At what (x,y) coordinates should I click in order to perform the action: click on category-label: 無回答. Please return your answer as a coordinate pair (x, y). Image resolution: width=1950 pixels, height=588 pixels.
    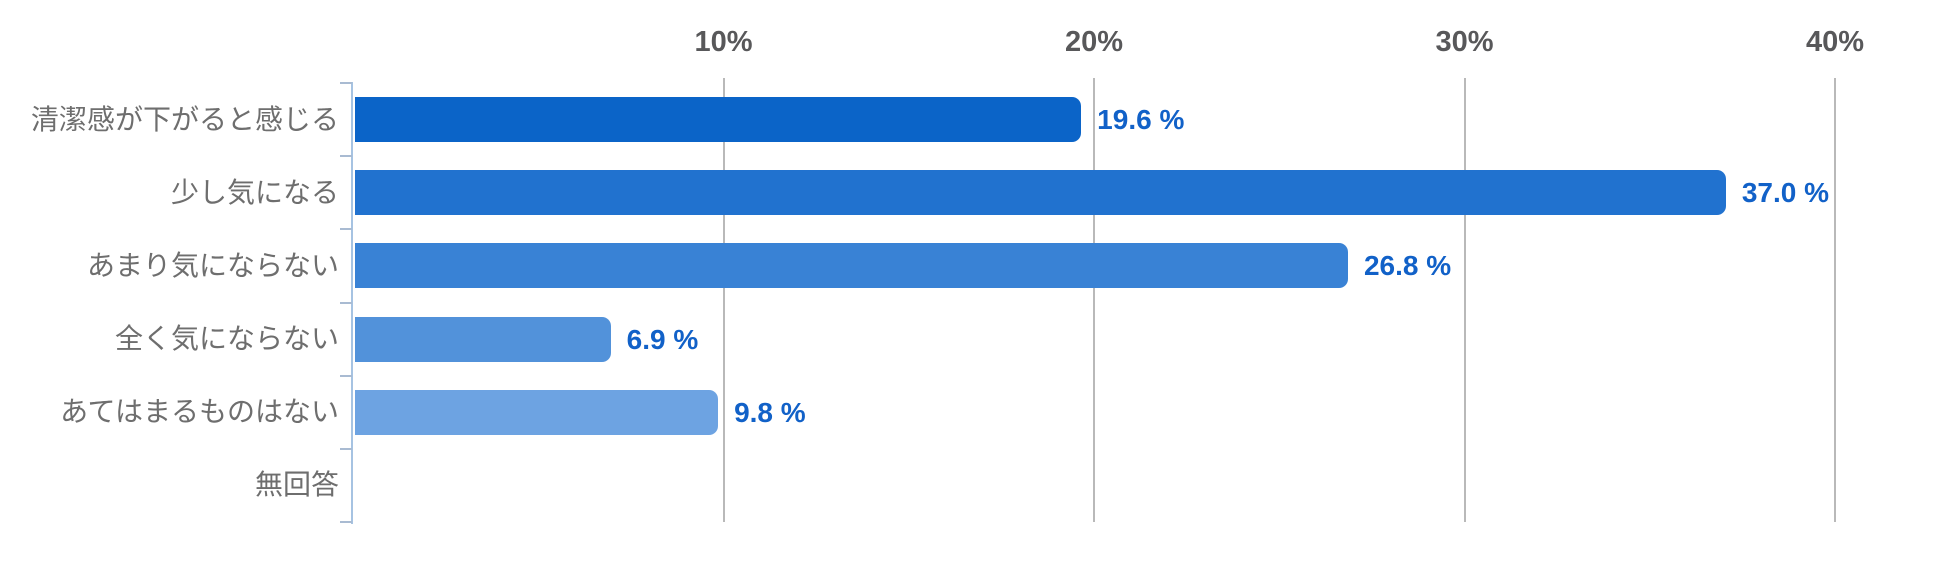
    Looking at the image, I should click on (296, 485).